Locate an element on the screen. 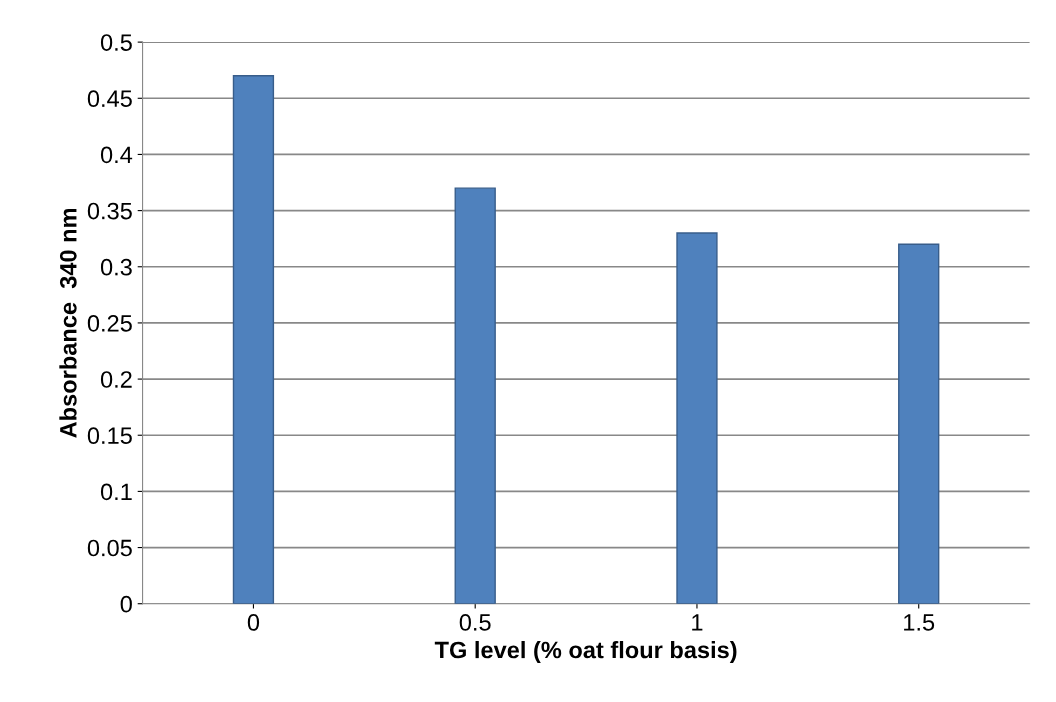  x-tick-label: 1.5 is located at coordinates (919, 622).